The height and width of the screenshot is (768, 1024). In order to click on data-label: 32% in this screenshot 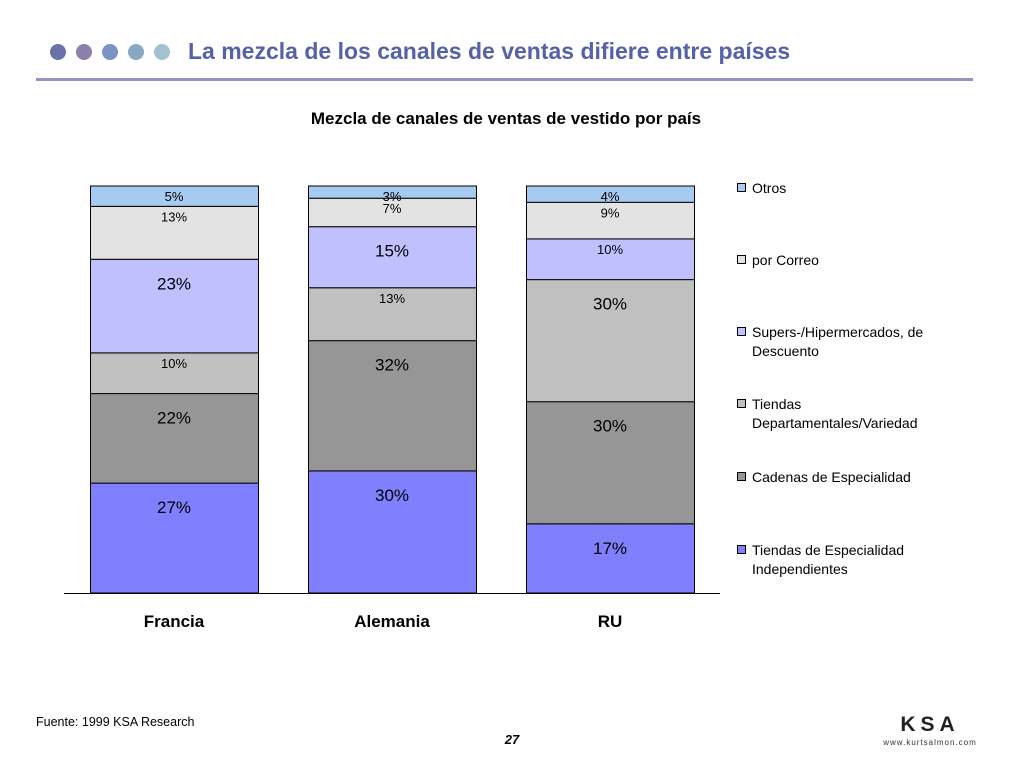, I will do `click(392, 365)`.